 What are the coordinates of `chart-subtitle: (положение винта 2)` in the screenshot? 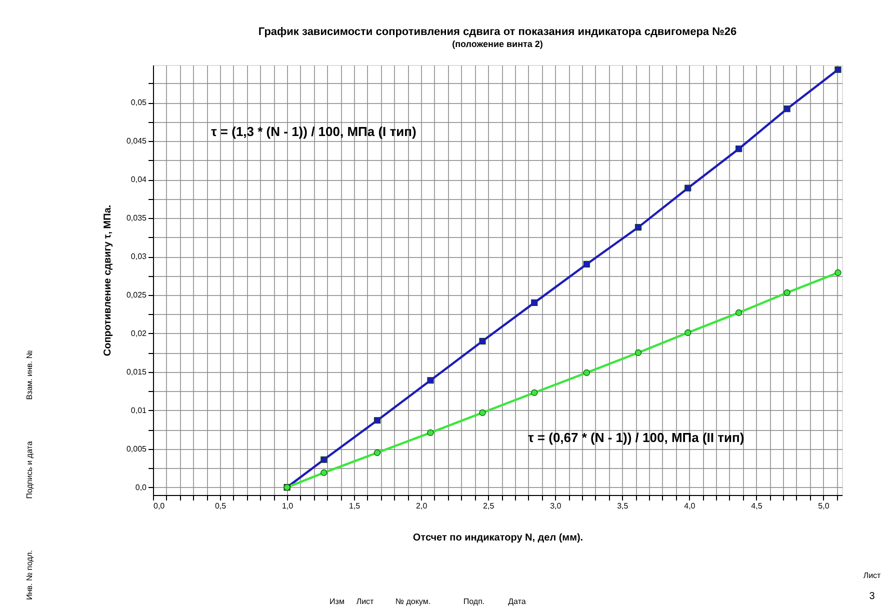 It's located at (497, 44).